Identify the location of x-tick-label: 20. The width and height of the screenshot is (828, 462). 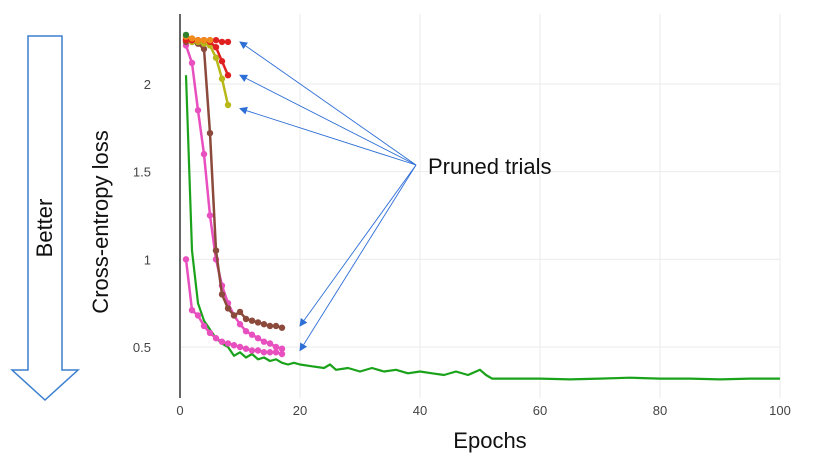
(300, 410).